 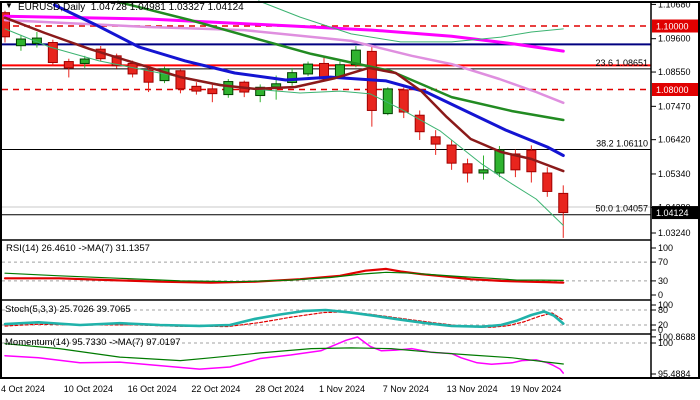 I want to click on indicator-axis-label: 80, so click(x=663, y=310).